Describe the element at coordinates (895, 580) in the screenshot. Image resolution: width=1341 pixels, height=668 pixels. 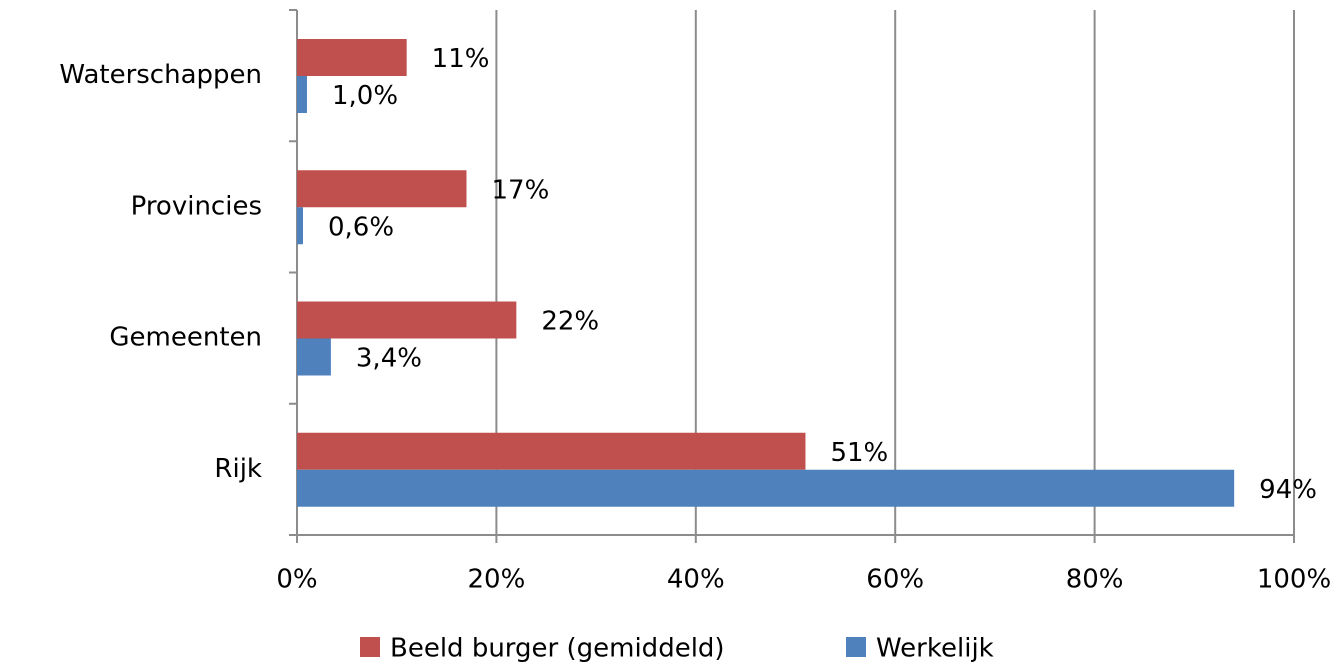
I see `x-tick-label: 60%` at that location.